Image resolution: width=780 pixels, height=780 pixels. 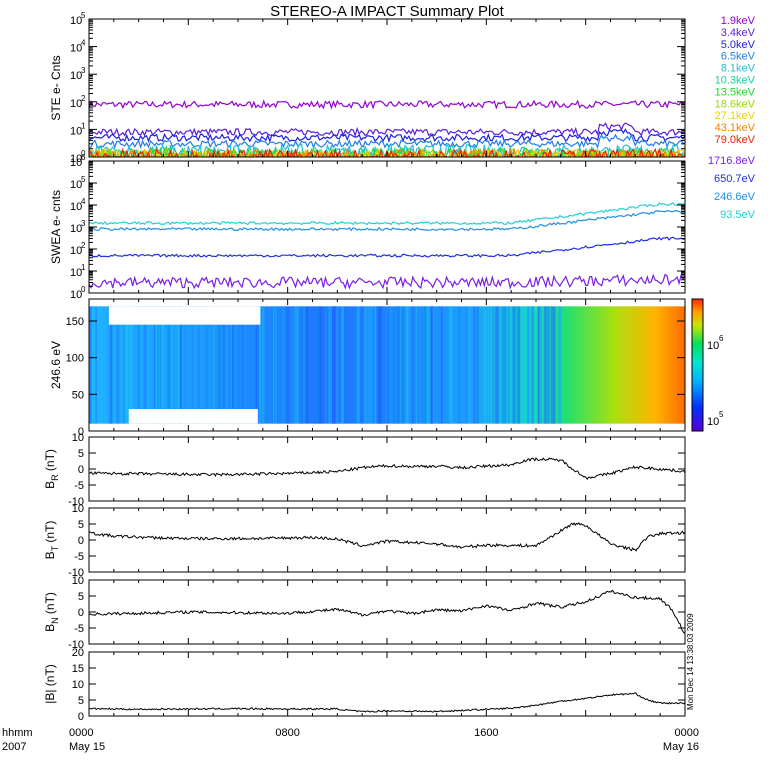 I want to click on legend-ste-3.4keV: 3.4keV, so click(x=738, y=33).